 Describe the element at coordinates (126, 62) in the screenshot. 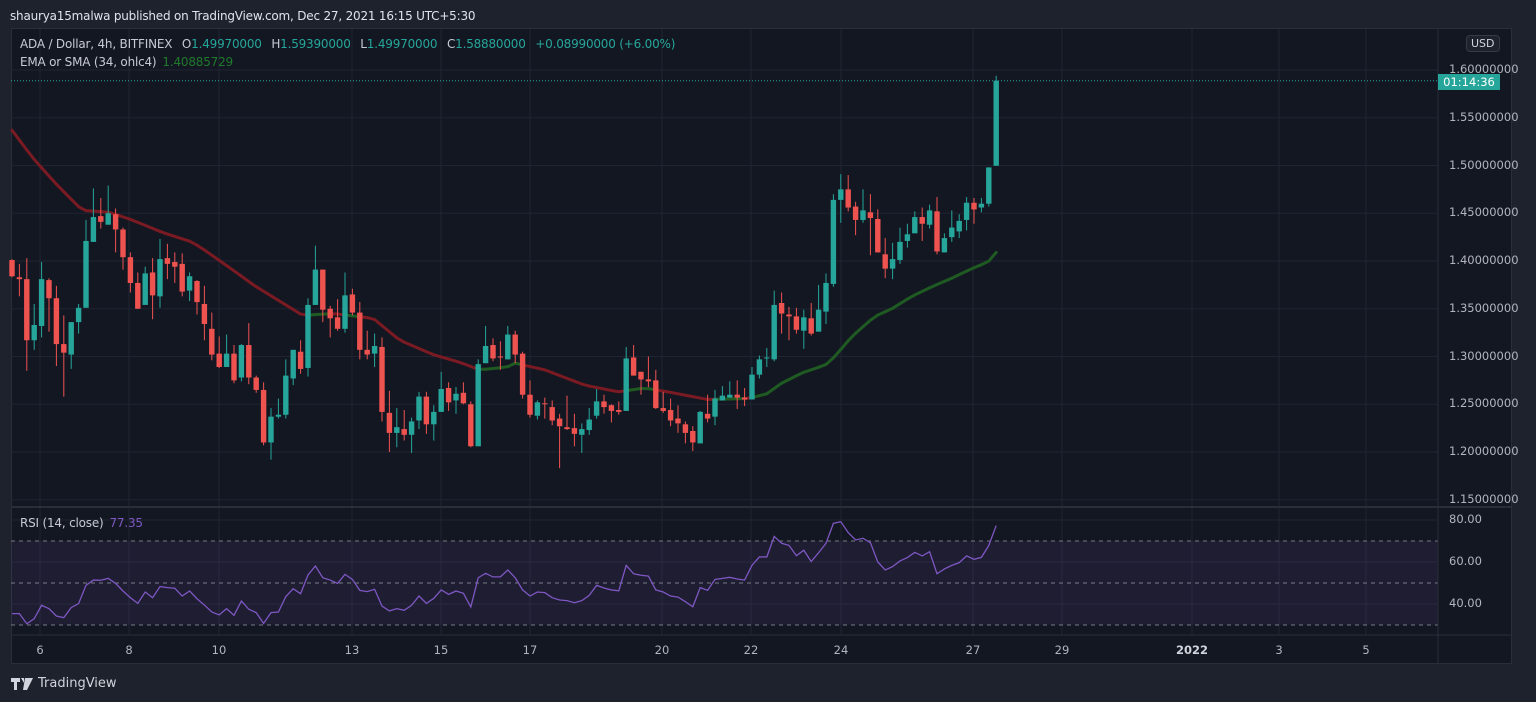

I see `ema-legend: EMA or SMA (34, ohlc4) 1.40885729` at that location.